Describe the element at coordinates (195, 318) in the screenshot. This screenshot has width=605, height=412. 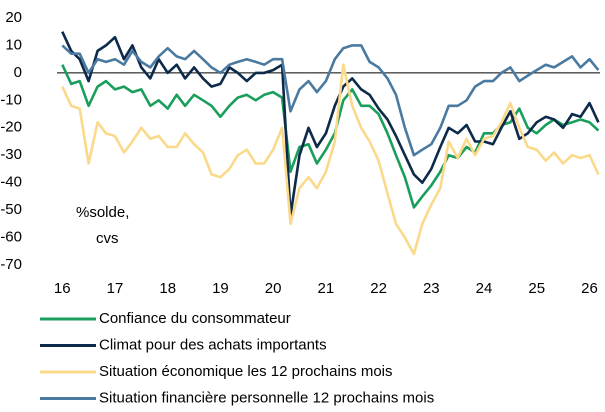
I see `legend-label: Confiance du consommateur` at that location.